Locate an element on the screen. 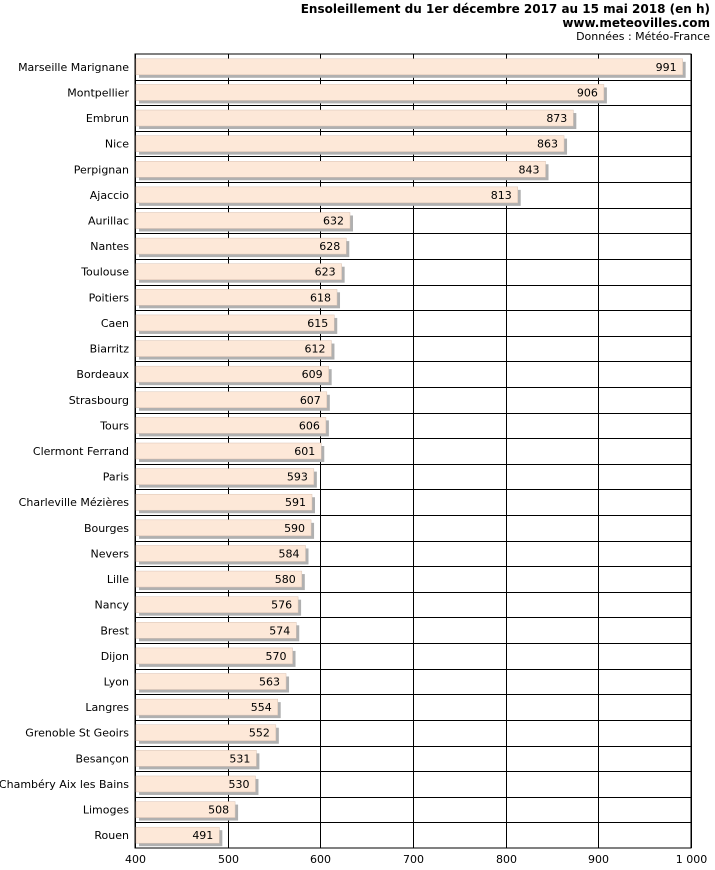  category-label: Marseille Marignane is located at coordinates (73, 67).